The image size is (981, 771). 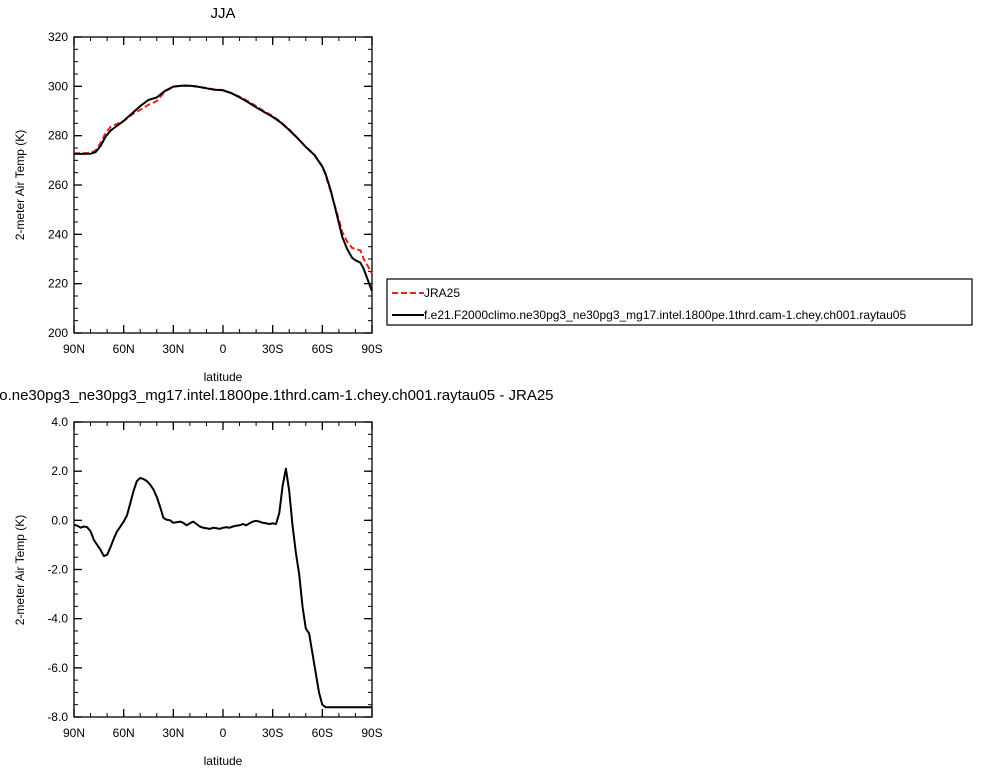 What do you see at coordinates (272, 349) in the screenshot?
I see `top-x-tick-label: 30S` at bounding box center [272, 349].